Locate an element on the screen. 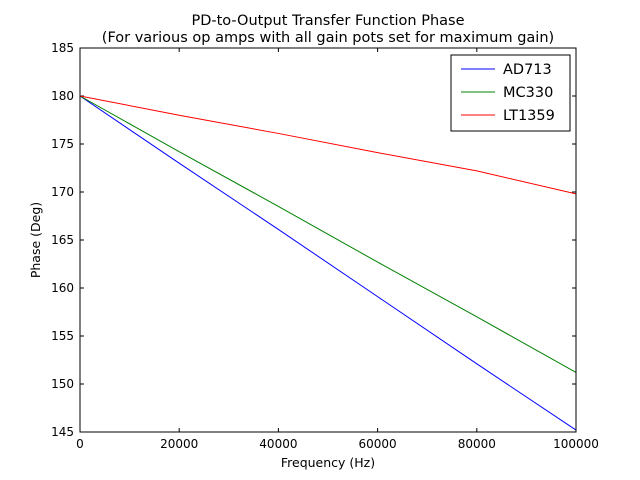 This screenshot has height=480, width=640. y-tick-label: 170 is located at coordinates (62, 192).